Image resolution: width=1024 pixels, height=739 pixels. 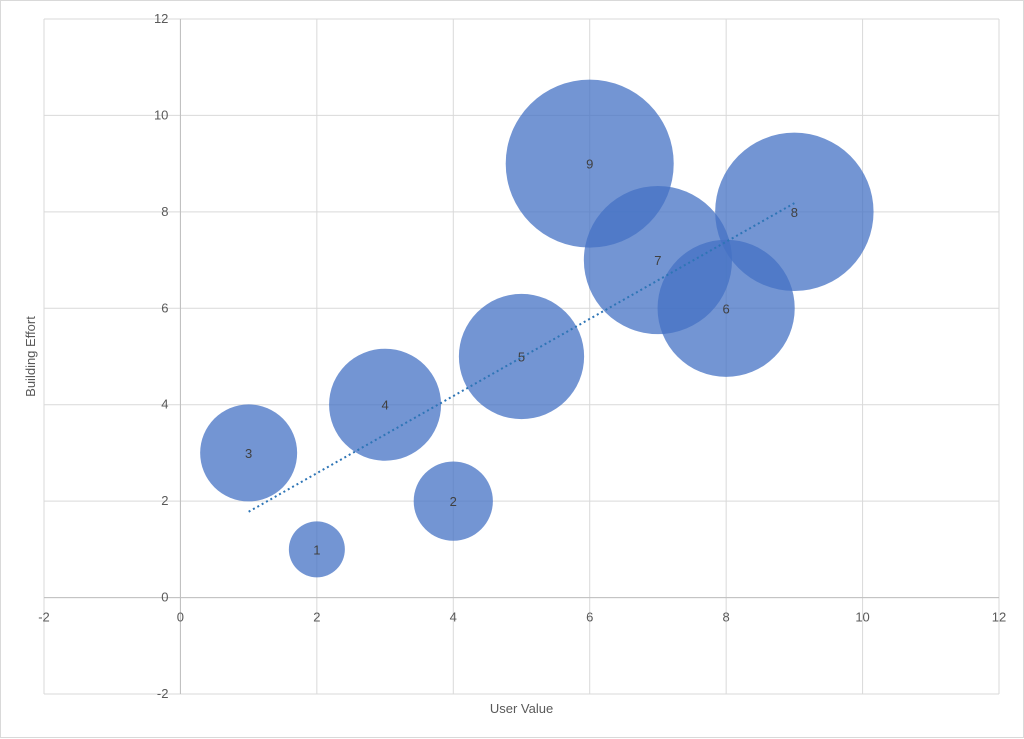 What do you see at coordinates (999, 617) in the screenshot?
I see `x-tick-label: 12` at bounding box center [999, 617].